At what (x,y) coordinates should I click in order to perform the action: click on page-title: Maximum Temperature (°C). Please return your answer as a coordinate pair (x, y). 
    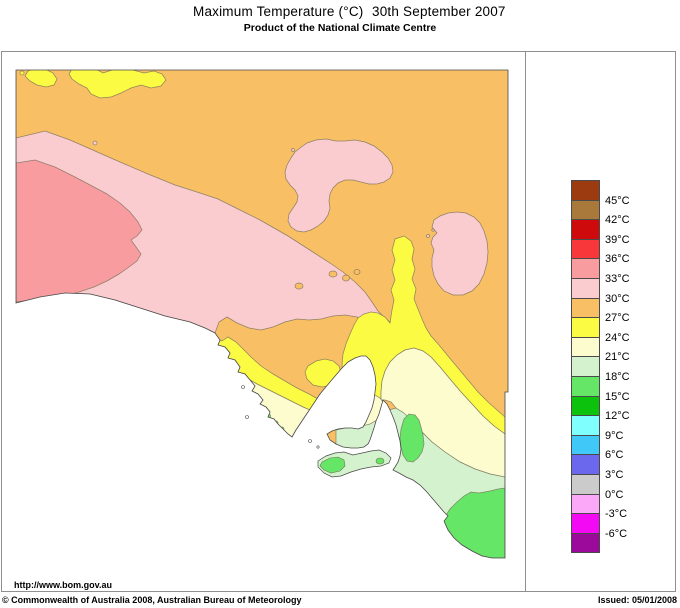
    Looking at the image, I should click on (278, 11).